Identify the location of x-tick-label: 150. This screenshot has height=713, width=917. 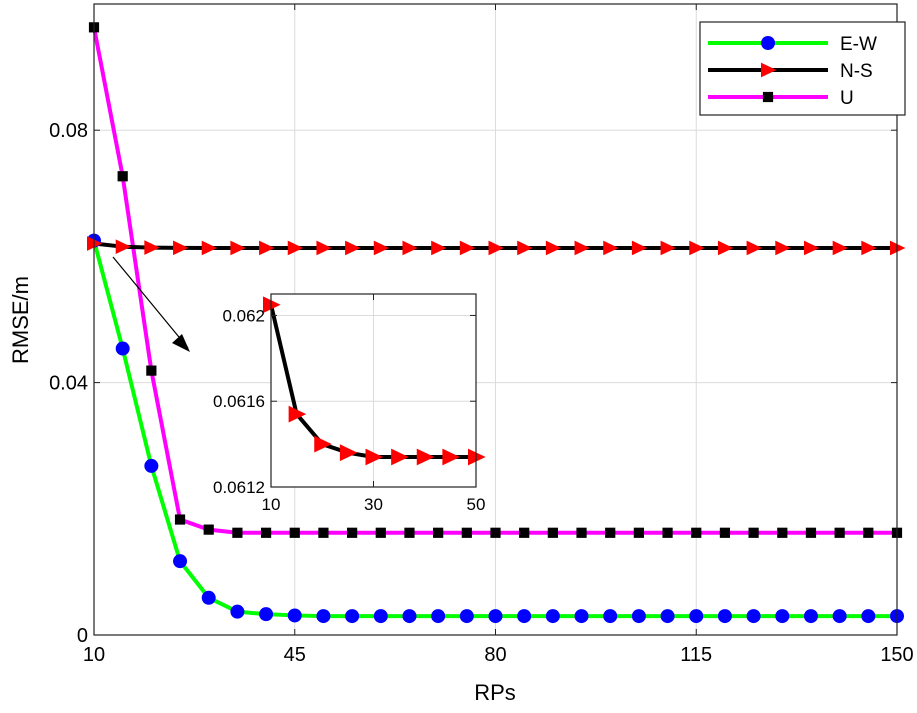
(896, 655).